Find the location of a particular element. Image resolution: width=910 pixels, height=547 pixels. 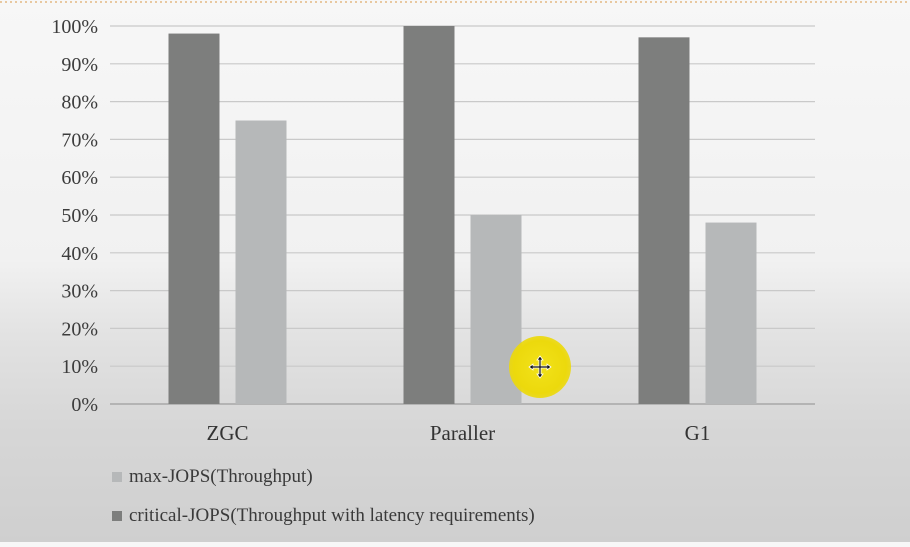

x-tick-label-paraller: Paraller is located at coordinates (462, 433).